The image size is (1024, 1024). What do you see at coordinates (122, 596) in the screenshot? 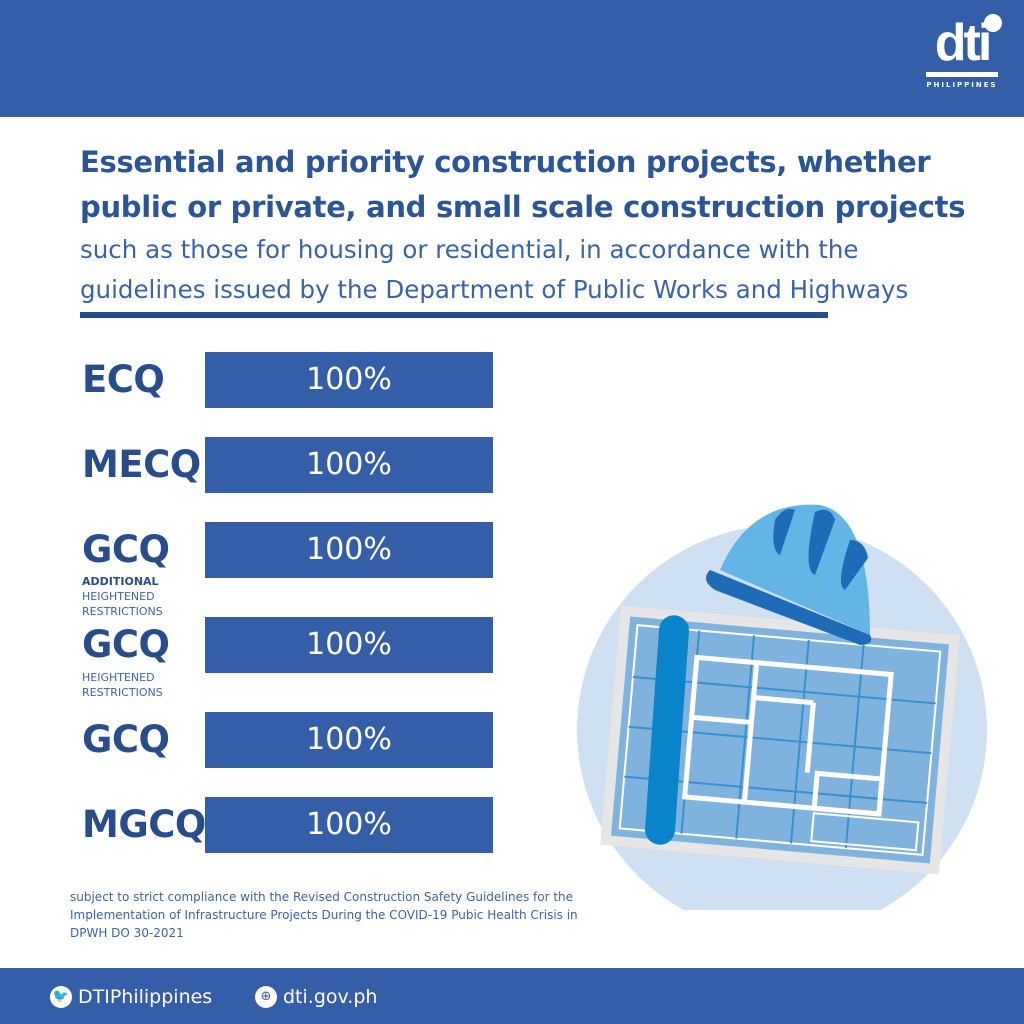
I see `row-sub-gcq-ahr: ADDITIONAL HEIGHTENED RESTRICTIONS` at bounding box center [122, 596].